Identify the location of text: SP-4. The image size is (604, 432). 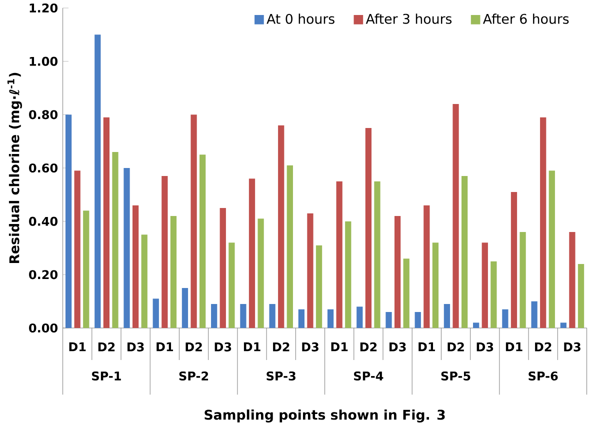
(369, 376).